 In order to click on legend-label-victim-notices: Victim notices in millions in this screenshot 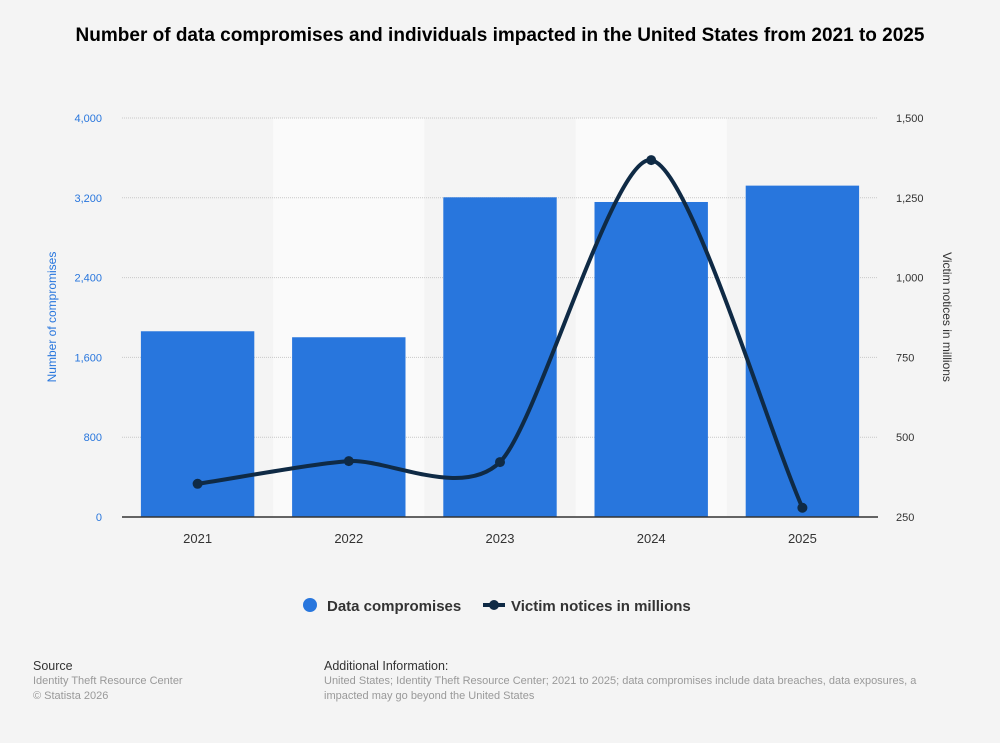, I will do `click(601, 606)`.